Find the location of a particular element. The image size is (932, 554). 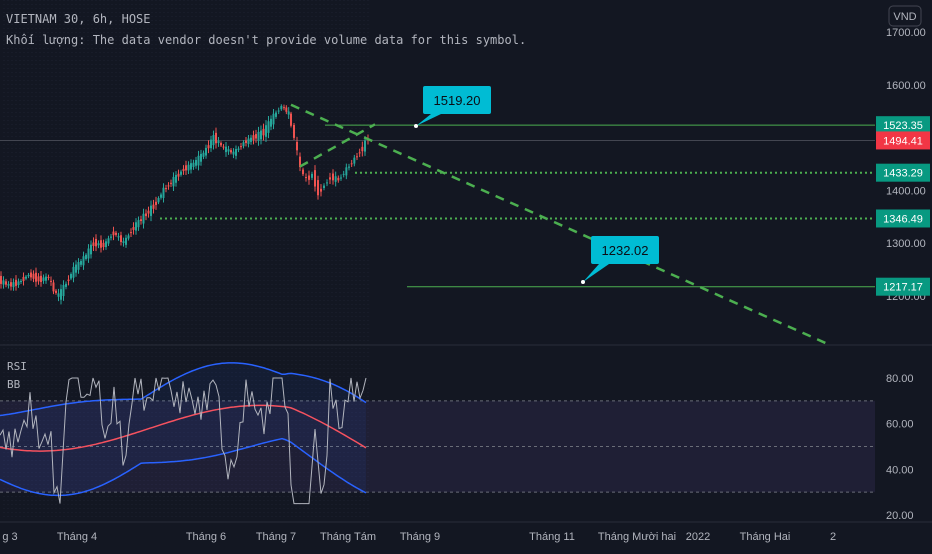

callout-box is located at coordinates (625, 250).